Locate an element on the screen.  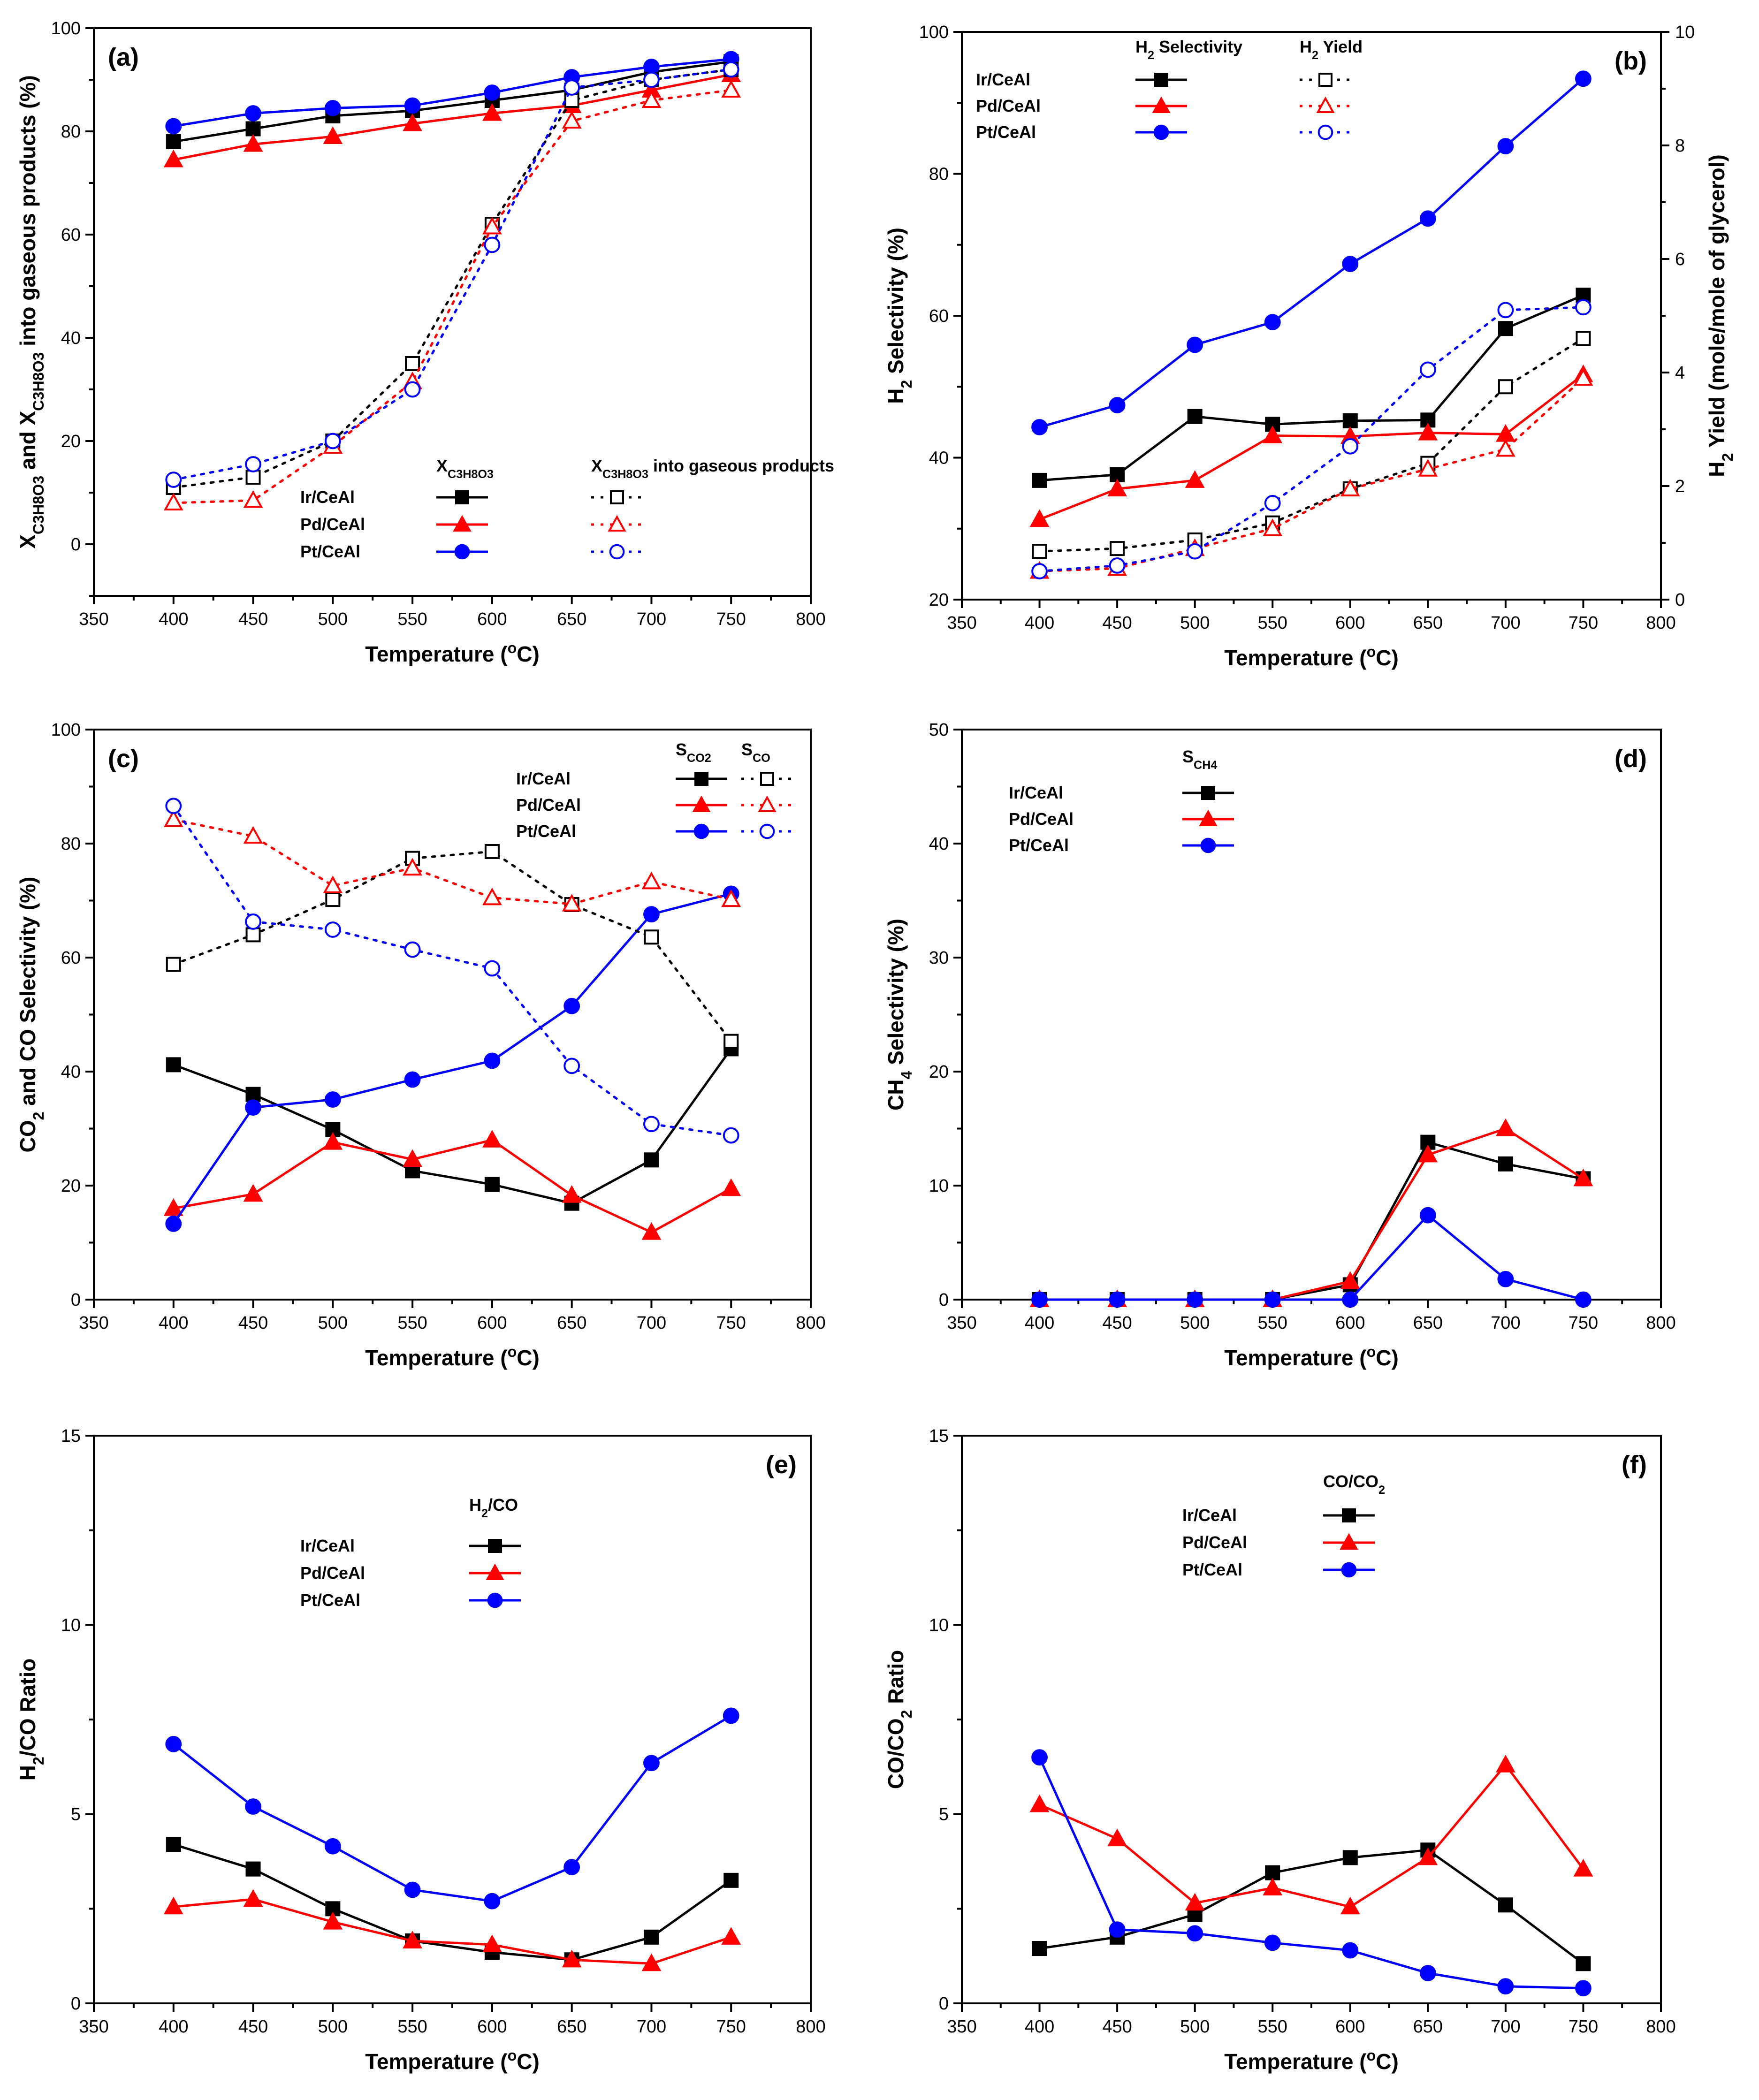
legend-header: XC3H8O3 into gaseous products is located at coordinates (712, 468).